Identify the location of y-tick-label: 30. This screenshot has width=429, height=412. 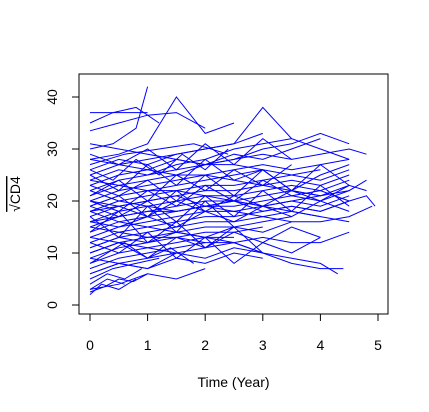
(52, 149).